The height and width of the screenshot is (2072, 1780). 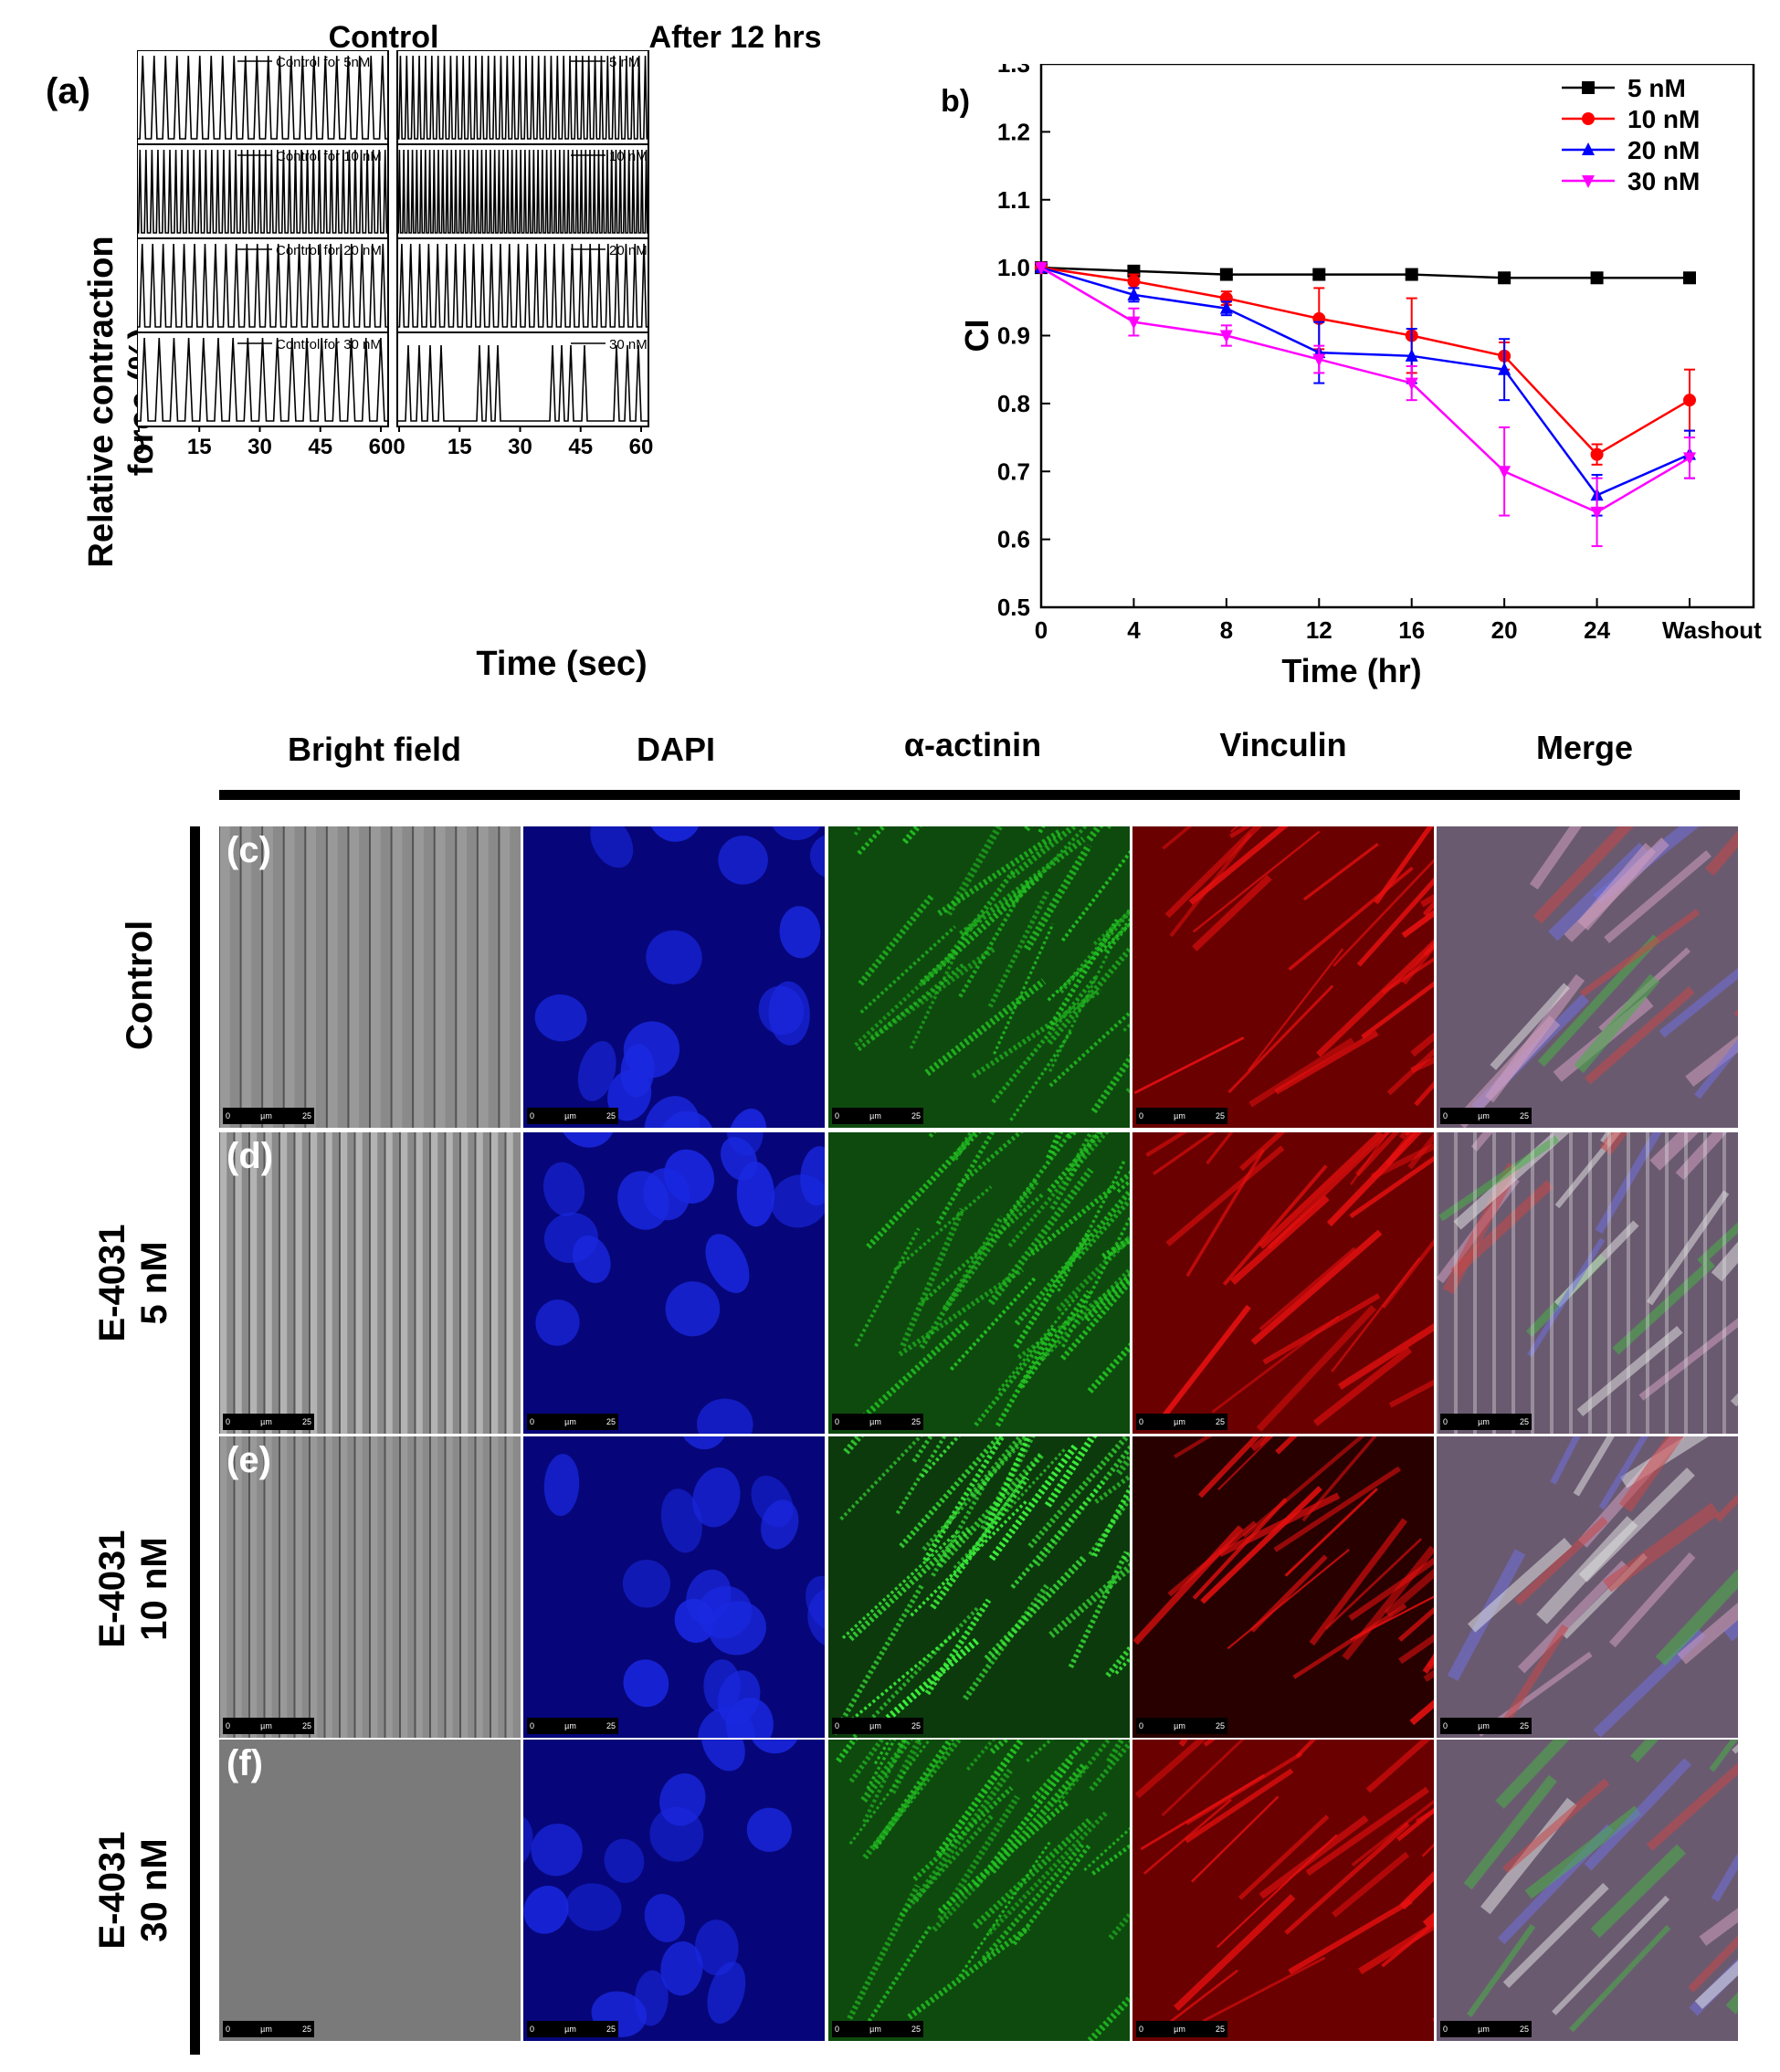 I want to click on y-tick-label: 0.7, so click(x=1013, y=471).